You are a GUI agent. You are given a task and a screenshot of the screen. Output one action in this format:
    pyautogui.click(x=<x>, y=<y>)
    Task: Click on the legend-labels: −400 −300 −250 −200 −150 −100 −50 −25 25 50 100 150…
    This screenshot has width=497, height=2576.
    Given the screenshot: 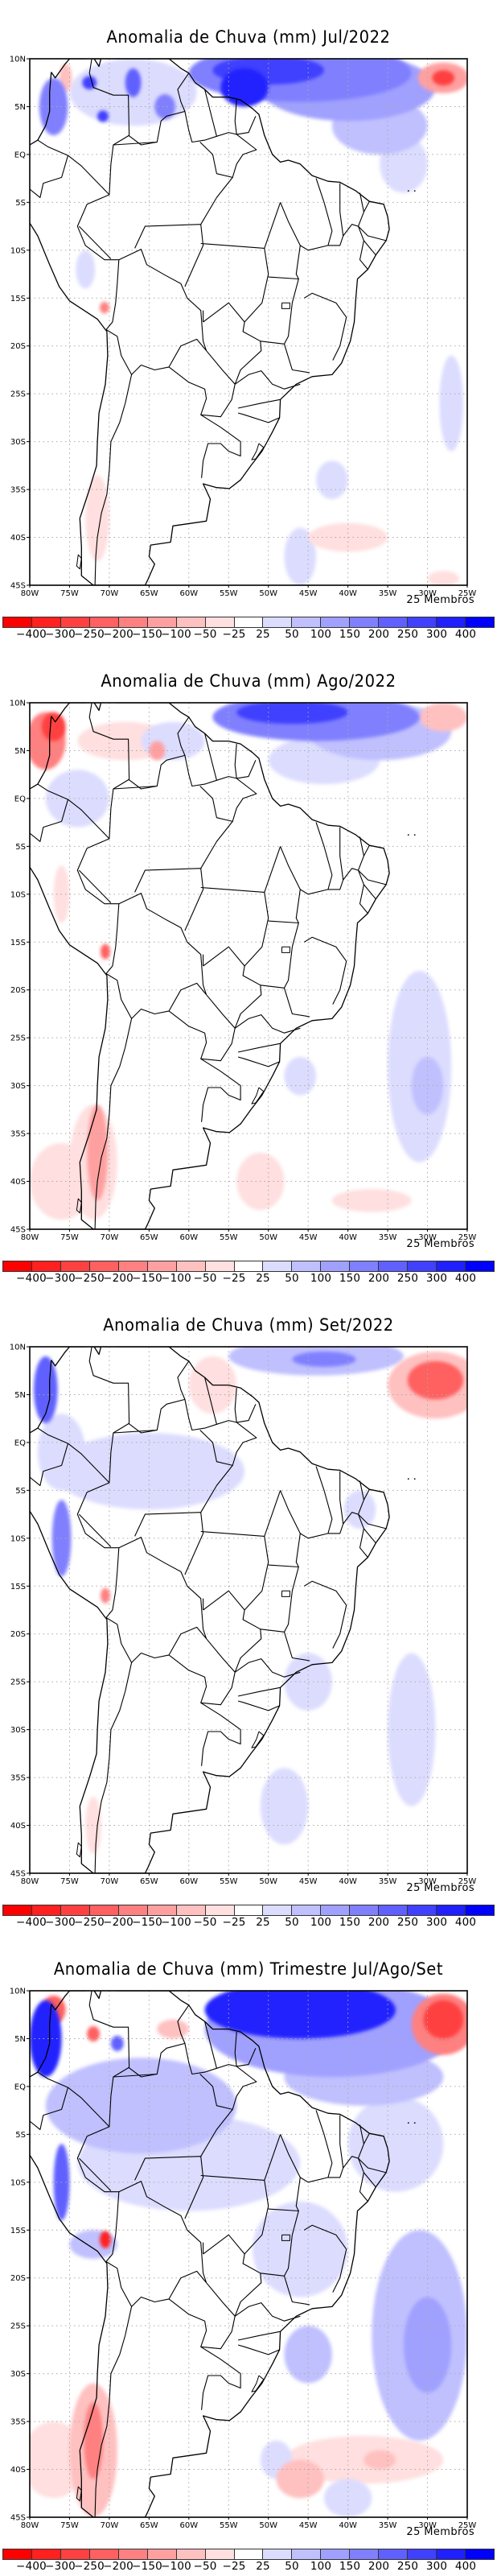 What is the action you would take?
    pyautogui.click(x=249, y=1278)
    